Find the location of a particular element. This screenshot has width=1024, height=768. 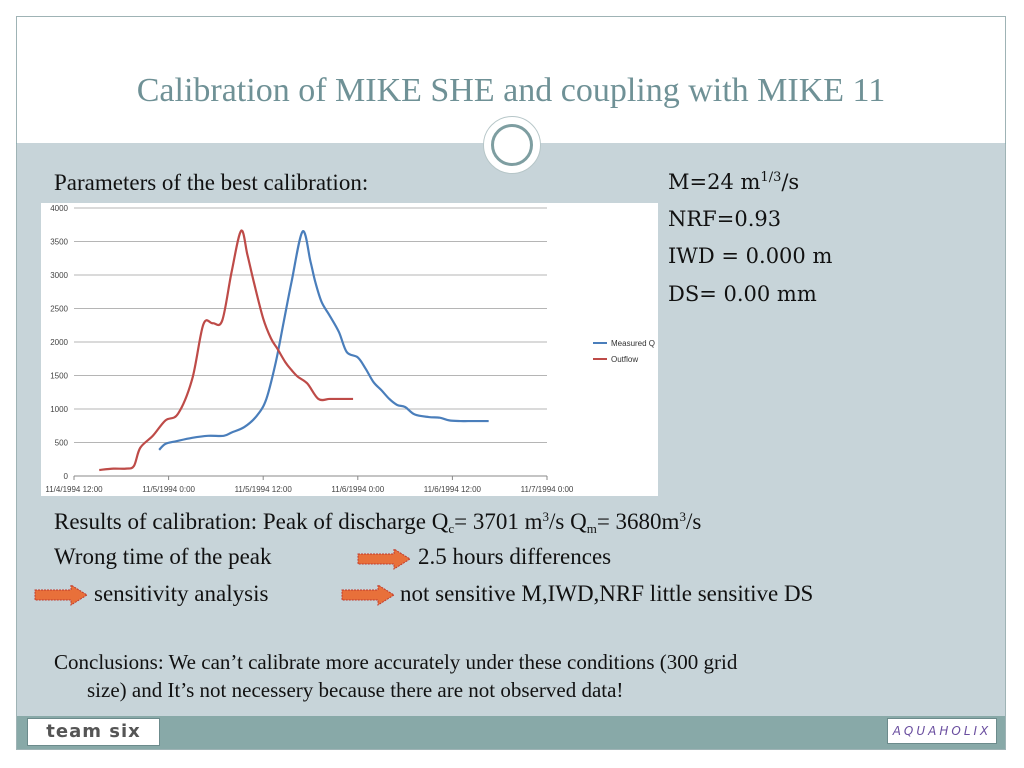

qm-sup: 3 is located at coordinates (682, 516).